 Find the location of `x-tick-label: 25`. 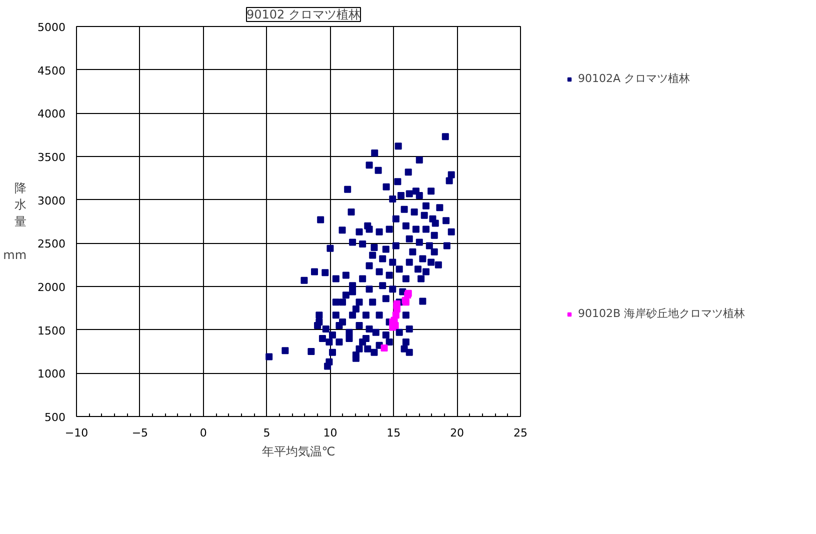

x-tick-label: 25 is located at coordinates (521, 433).